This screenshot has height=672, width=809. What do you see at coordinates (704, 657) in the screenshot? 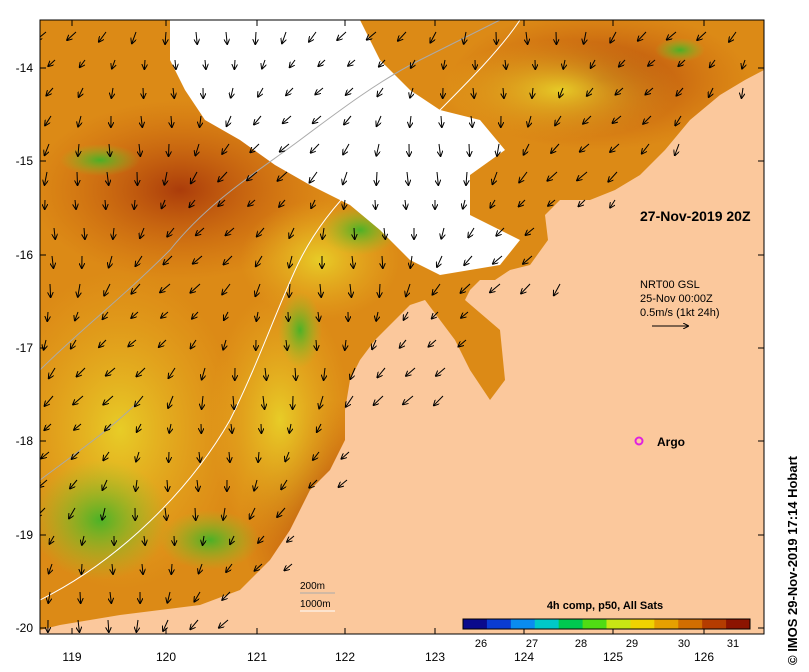
I see `lon-tick: 126` at bounding box center [704, 657].